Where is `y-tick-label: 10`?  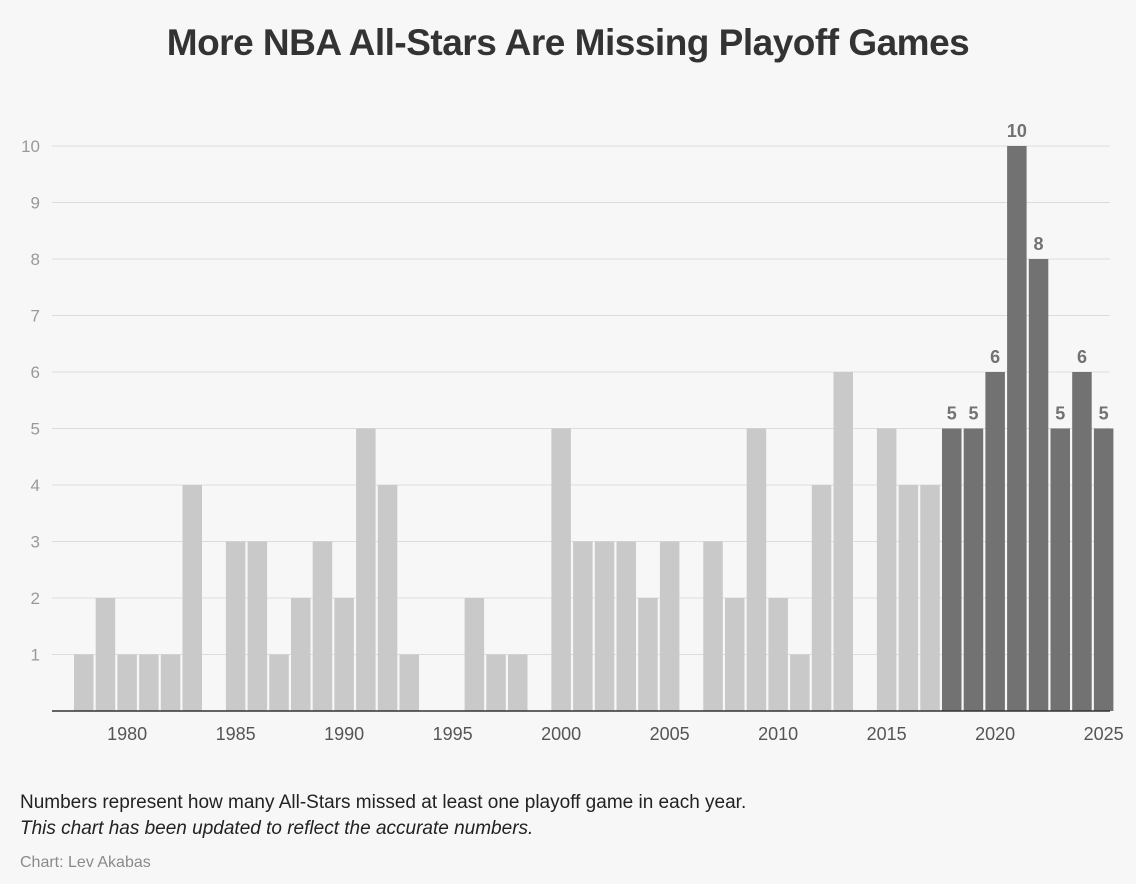 y-tick-label: 10 is located at coordinates (30, 146).